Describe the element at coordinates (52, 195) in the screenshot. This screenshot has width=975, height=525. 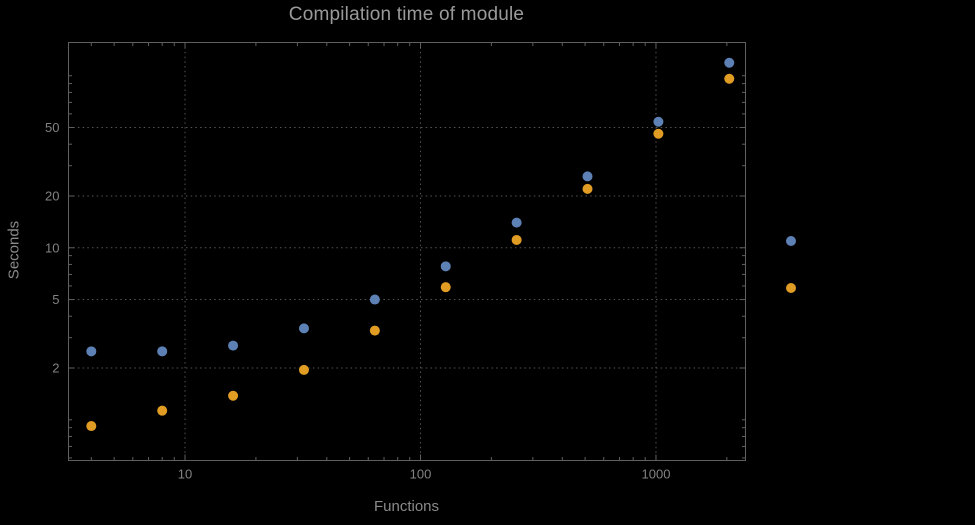
I see `y-tick-label: 20` at that location.